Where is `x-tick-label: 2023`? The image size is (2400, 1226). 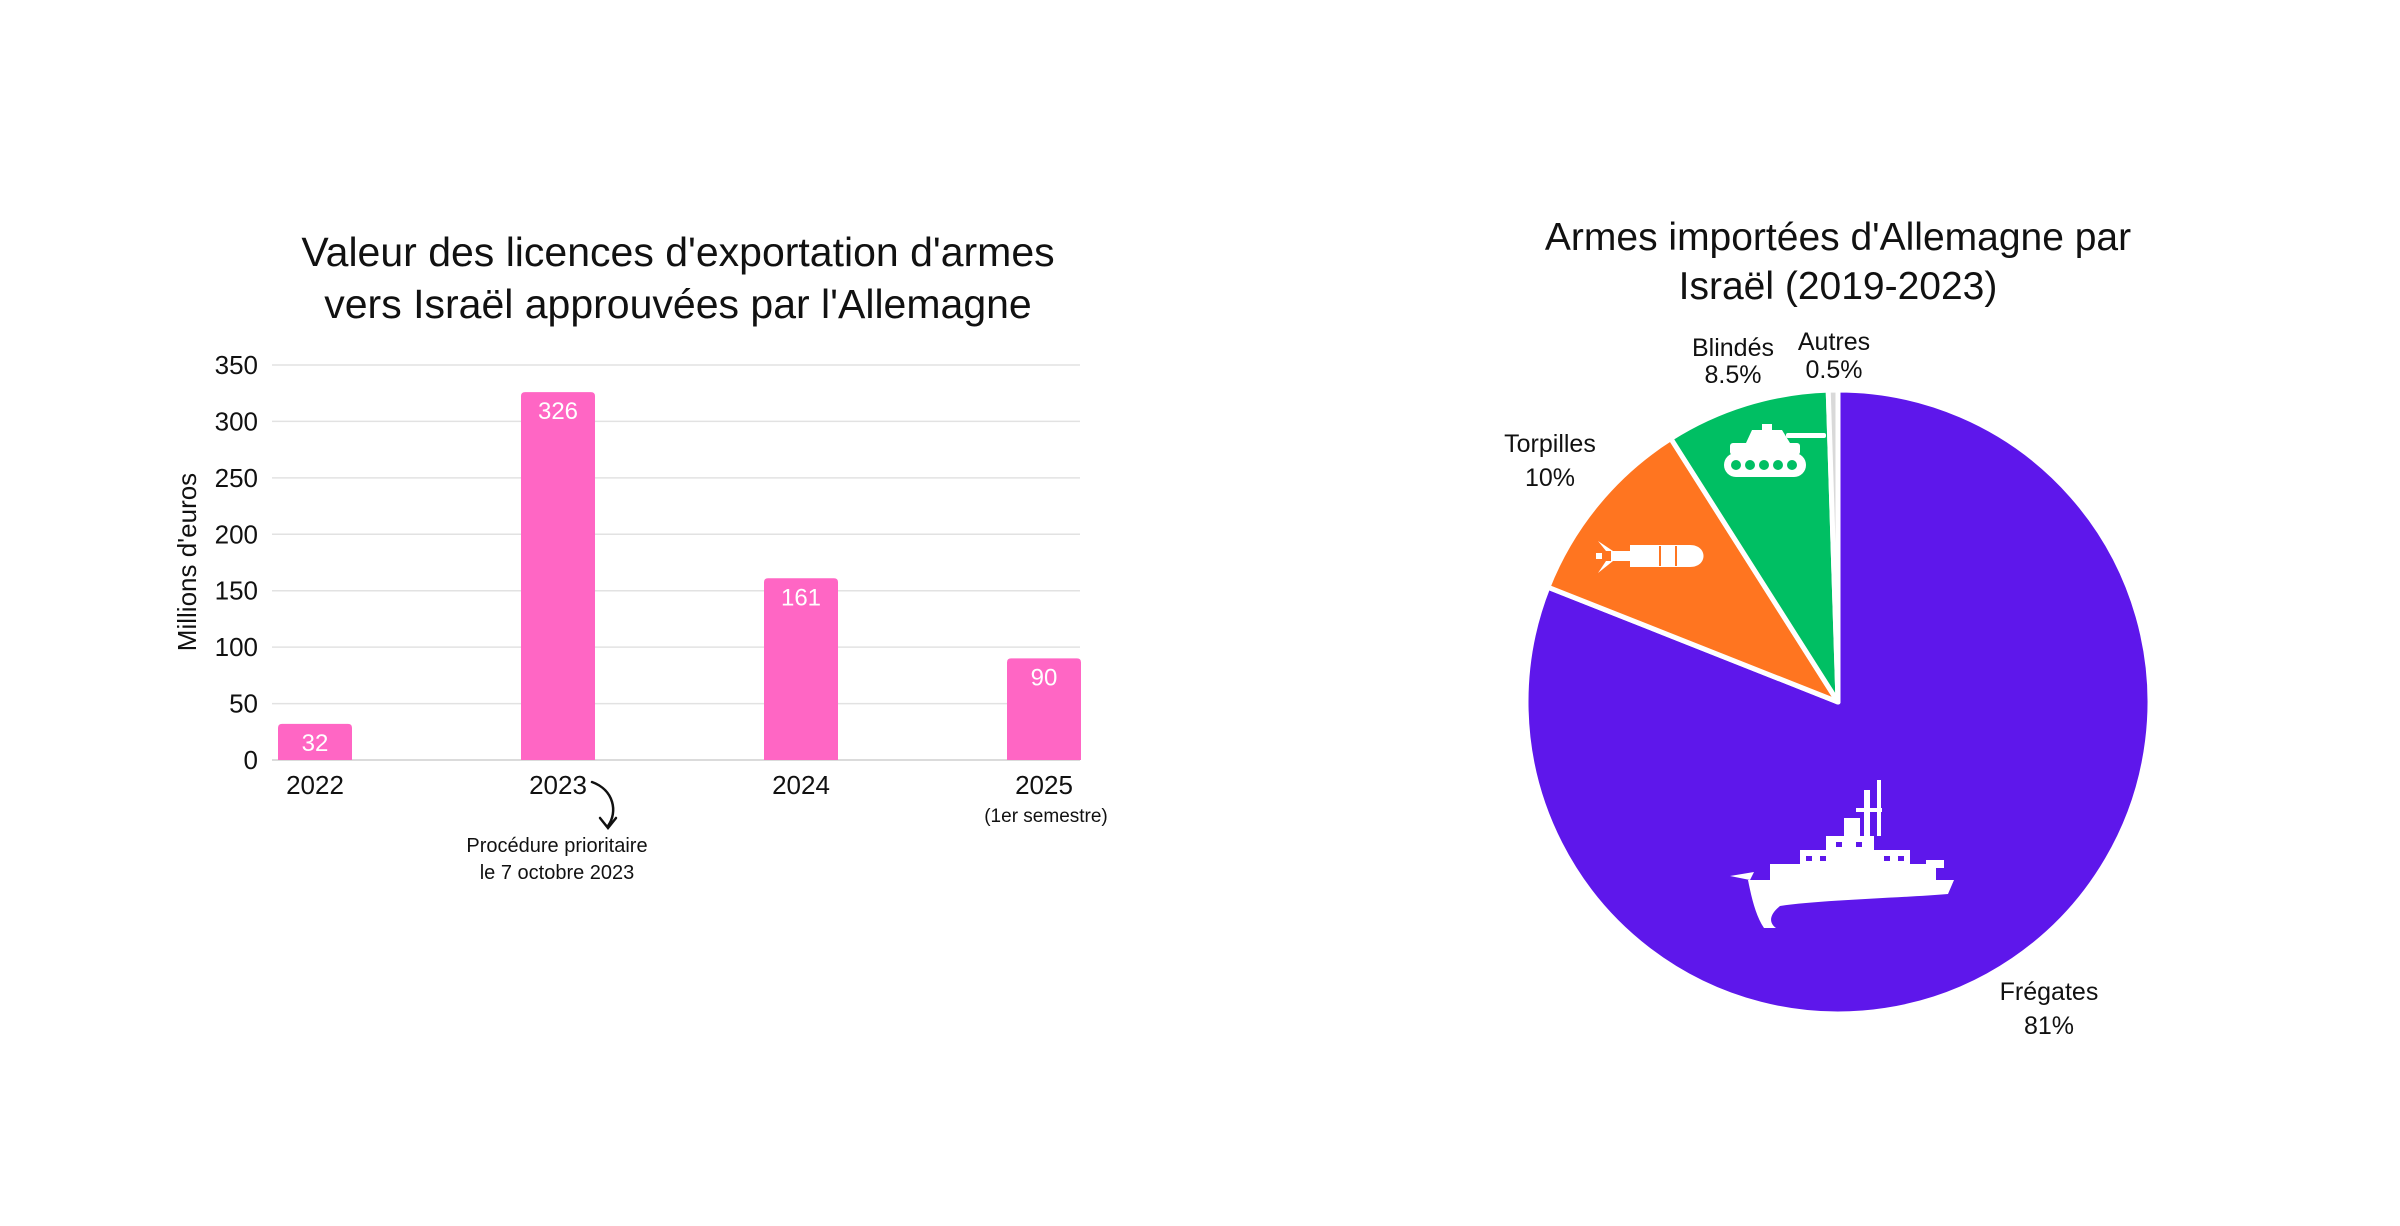 x-tick-label: 2023 is located at coordinates (558, 785).